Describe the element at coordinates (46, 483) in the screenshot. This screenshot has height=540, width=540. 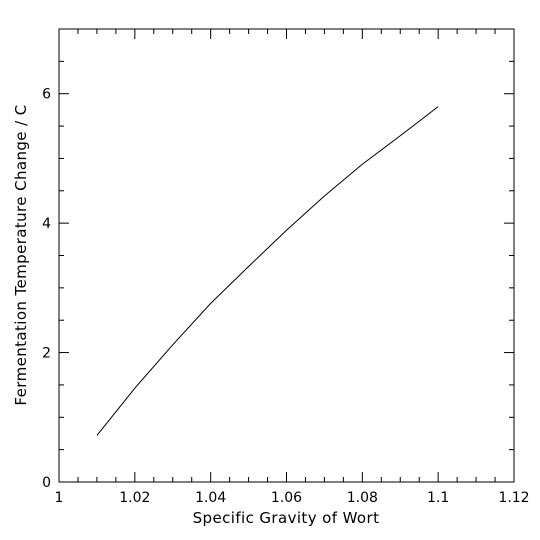
I see `y-tick-label: 0` at that location.